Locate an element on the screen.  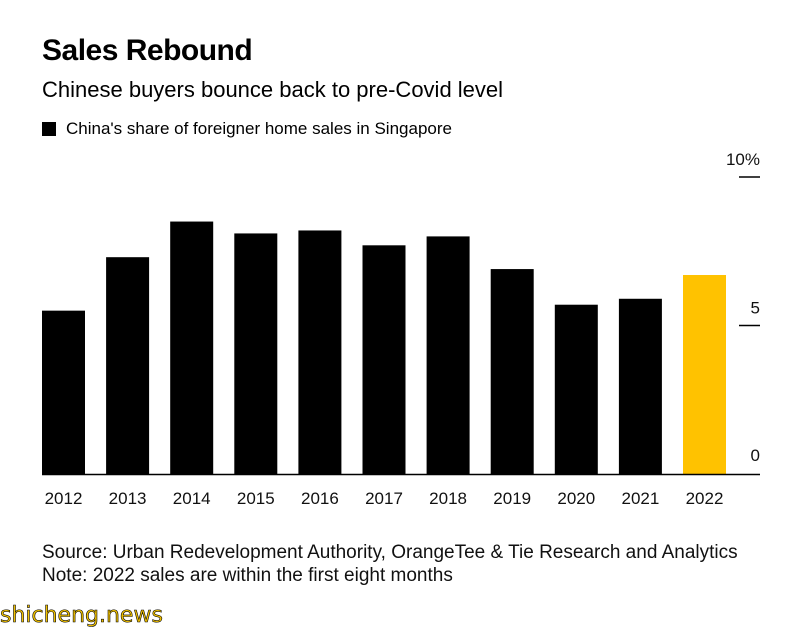
x-tick-label: 2017 is located at coordinates (384, 498).